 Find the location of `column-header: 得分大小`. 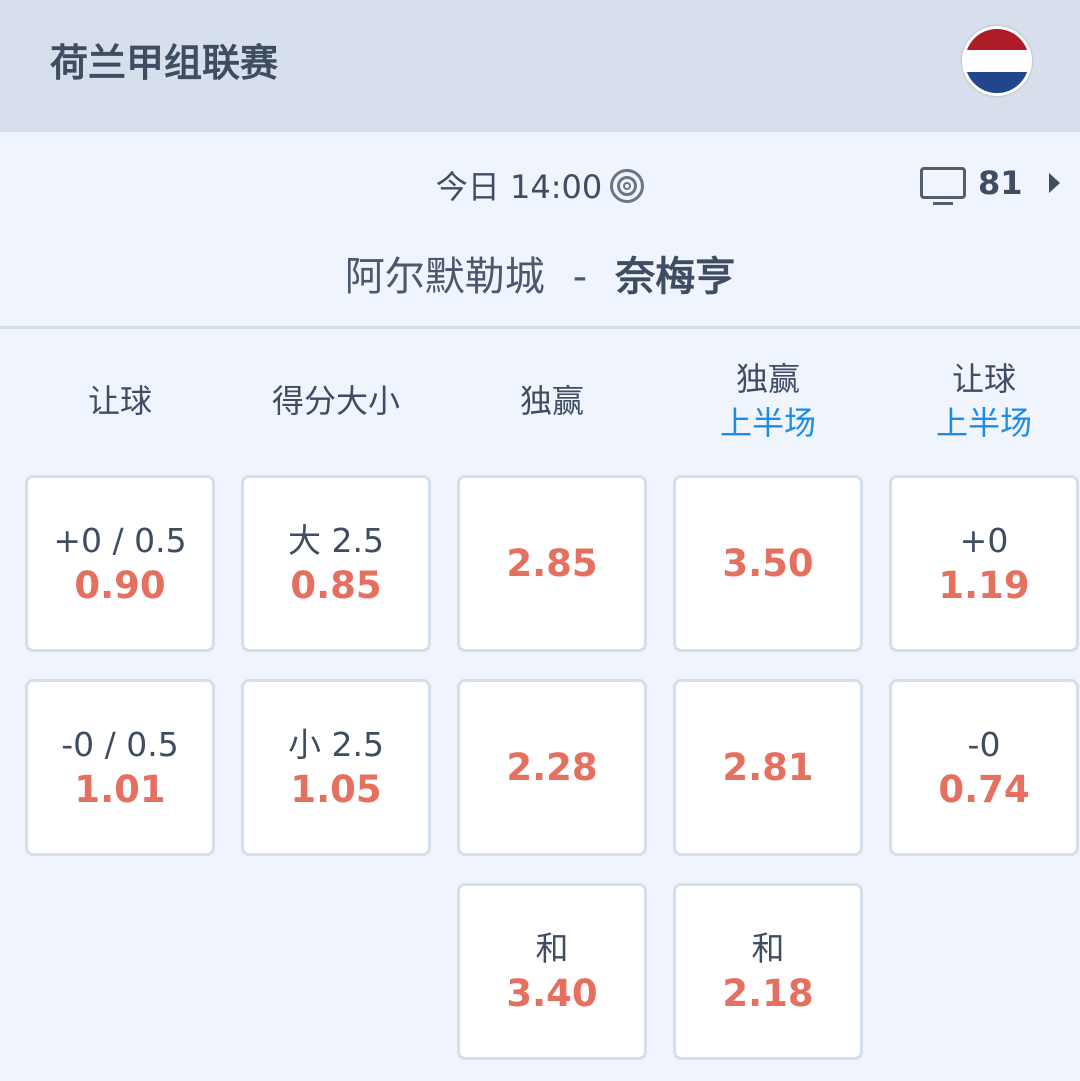

column-header: 得分大小 is located at coordinates (335, 401).